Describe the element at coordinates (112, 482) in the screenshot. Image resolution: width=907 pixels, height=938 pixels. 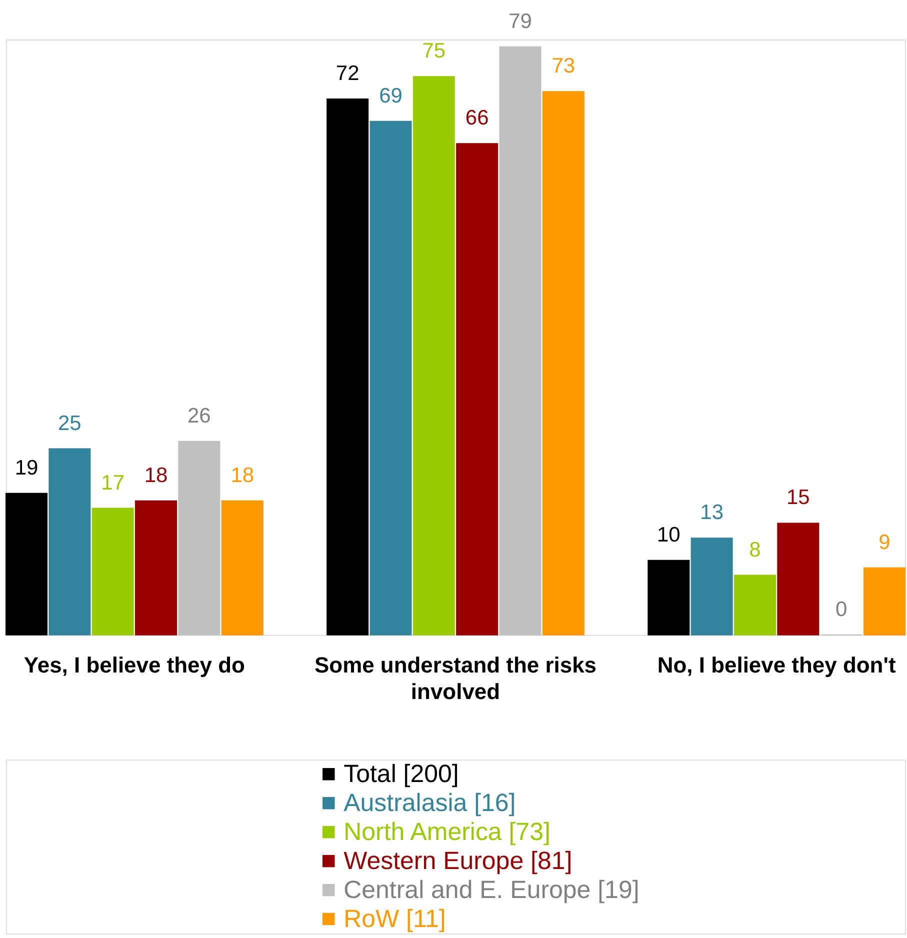
I see `data-label: 17` at that location.